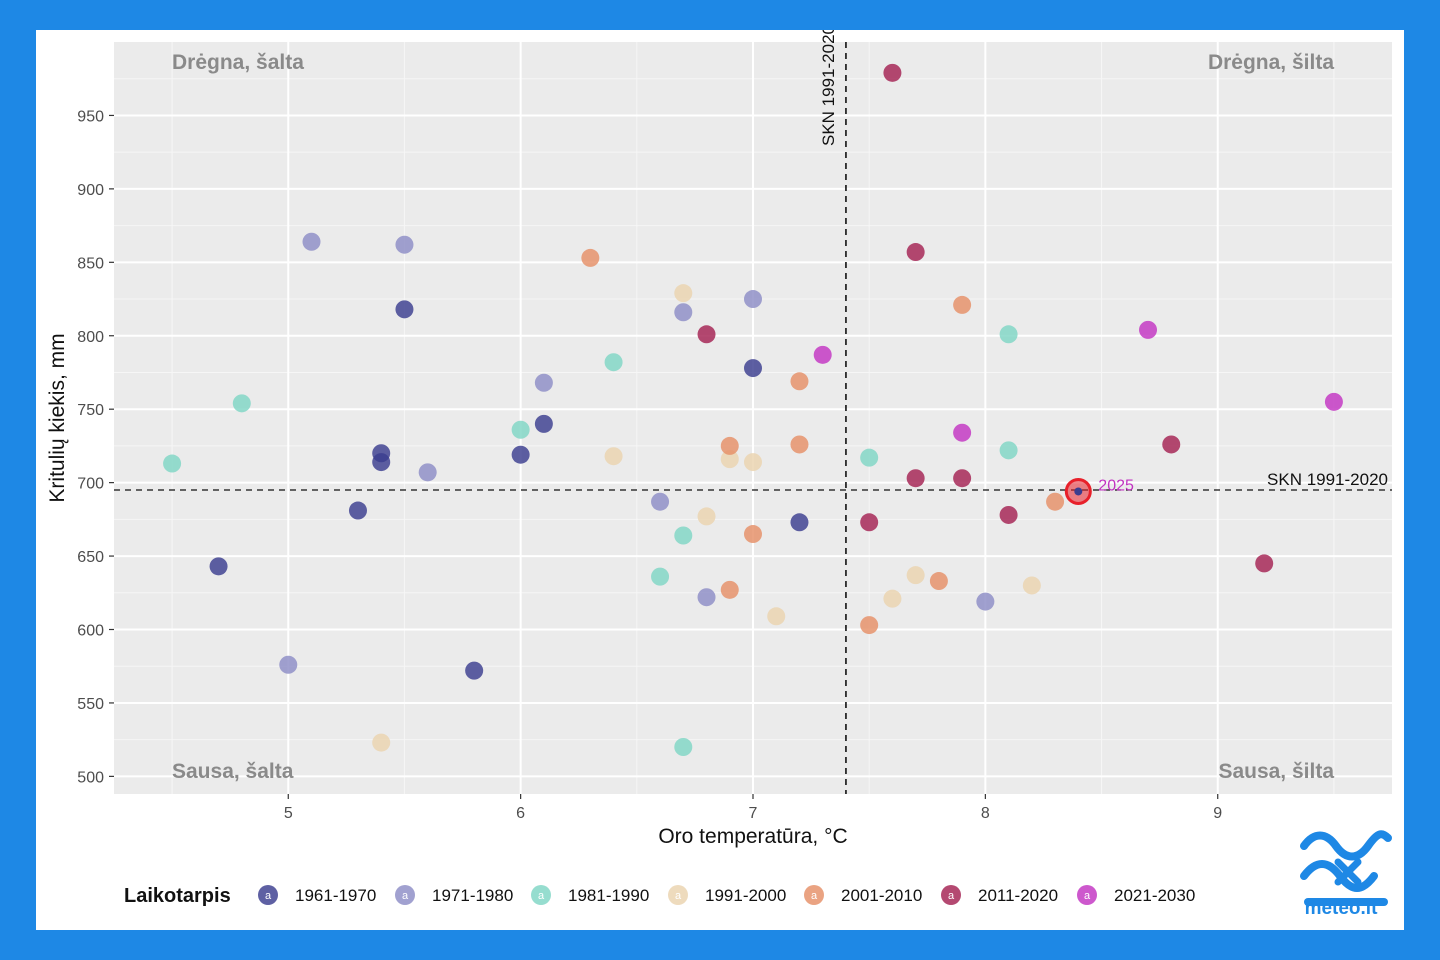 This screenshot has height=960, width=1440. What do you see at coordinates (1018, 895) in the screenshot?
I see `legend-label: 2011-2020` at bounding box center [1018, 895].